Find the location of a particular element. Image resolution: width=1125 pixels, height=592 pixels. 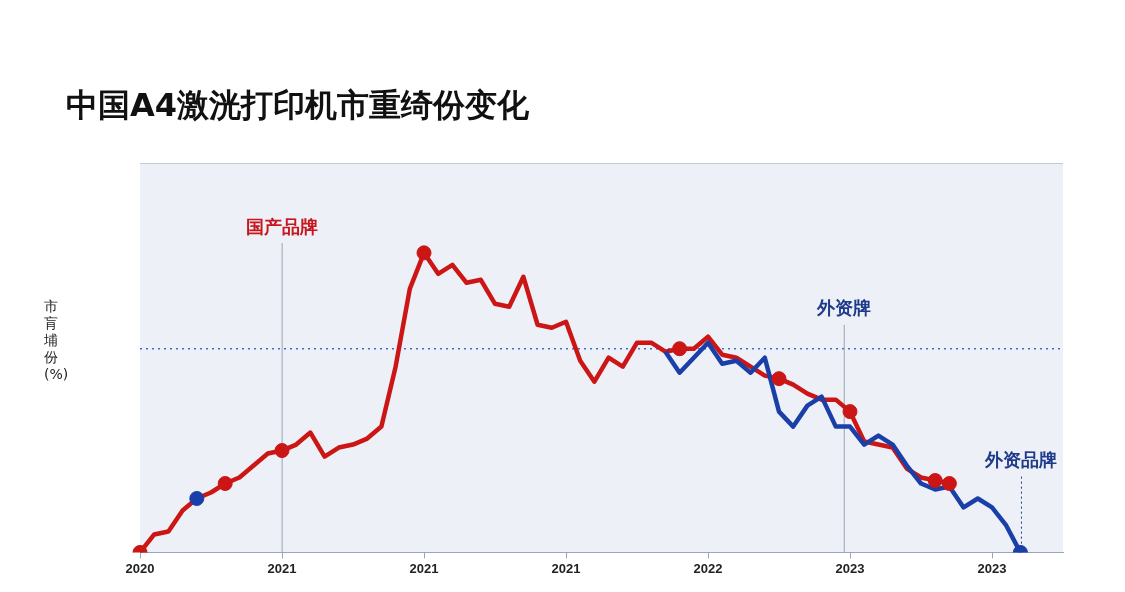

annotation: 外资牌 is located at coordinates (844, 308).